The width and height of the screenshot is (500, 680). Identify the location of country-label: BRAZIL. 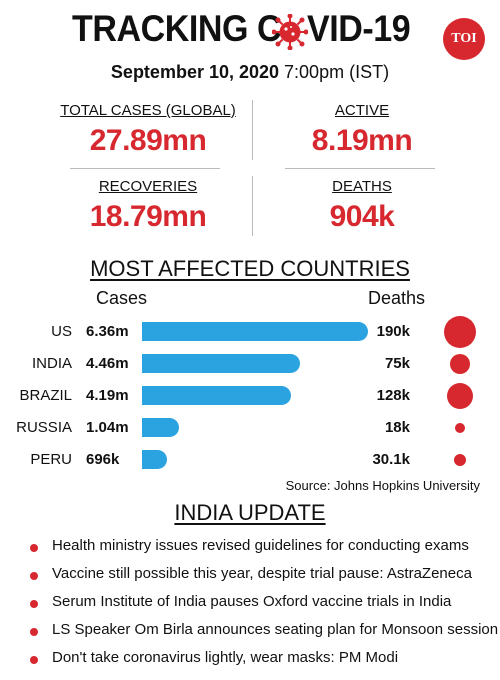
(45, 395).